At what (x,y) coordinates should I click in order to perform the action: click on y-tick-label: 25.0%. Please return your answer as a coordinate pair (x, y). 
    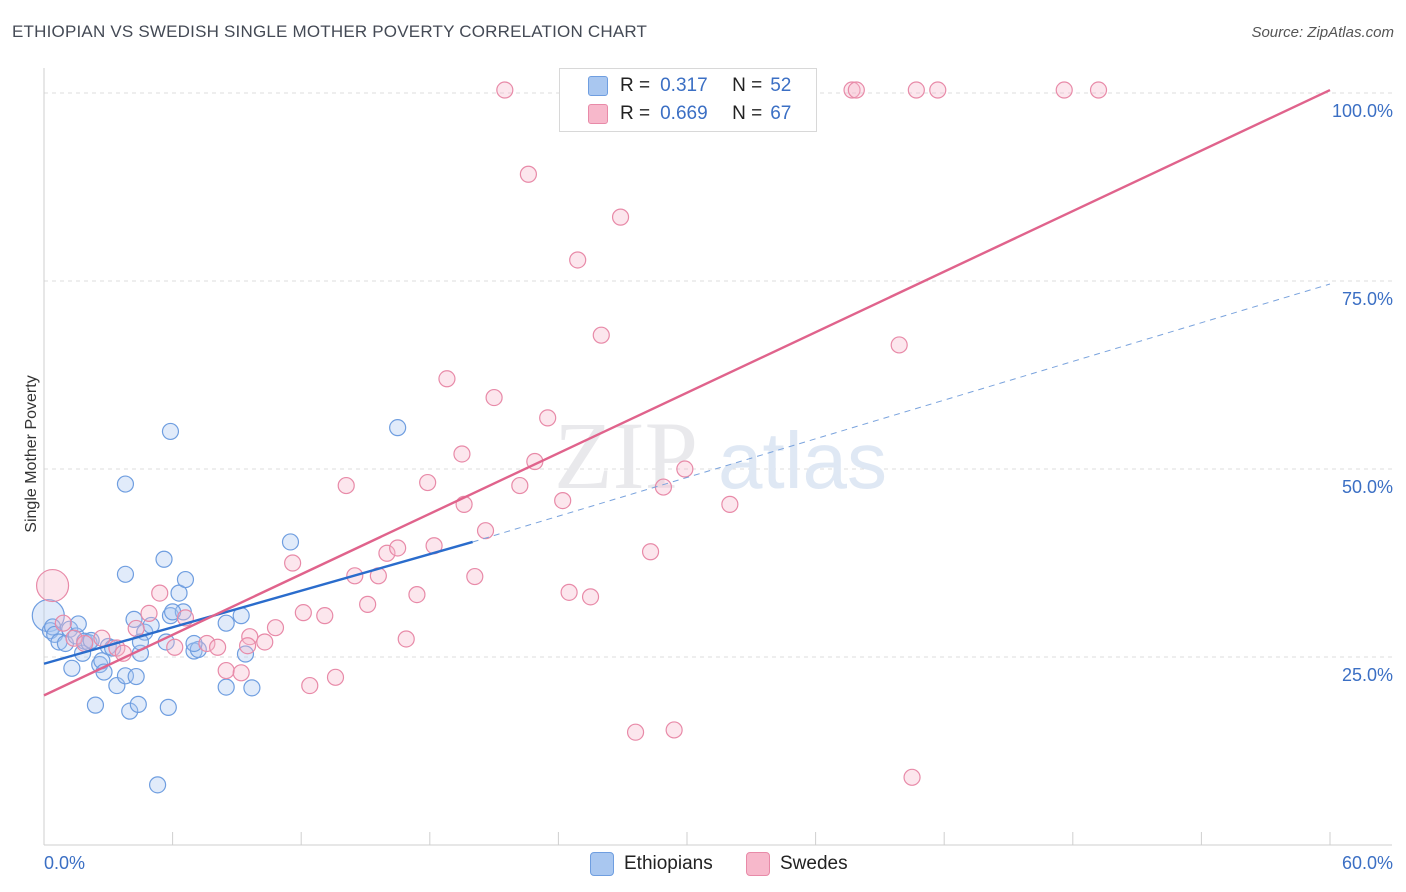
    Looking at the image, I should click on (1367, 675).